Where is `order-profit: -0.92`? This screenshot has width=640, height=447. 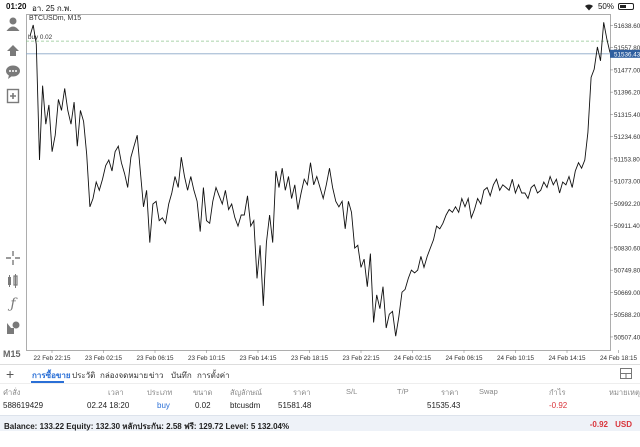 order-profit: -0.92 is located at coordinates (558, 405).